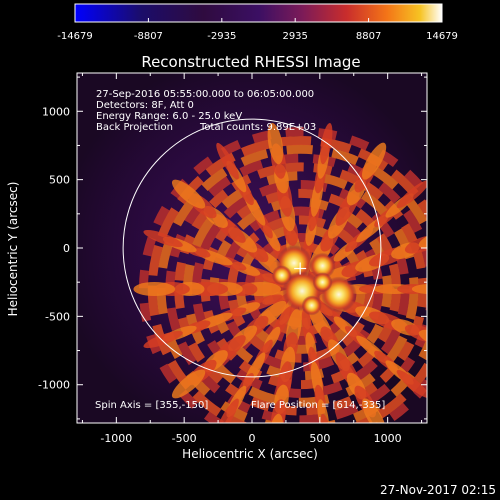 The height and width of the screenshot is (500, 500). I want to click on x-axis-tick-labels: -1000 -500 0 500 1000, so click(250, 438).